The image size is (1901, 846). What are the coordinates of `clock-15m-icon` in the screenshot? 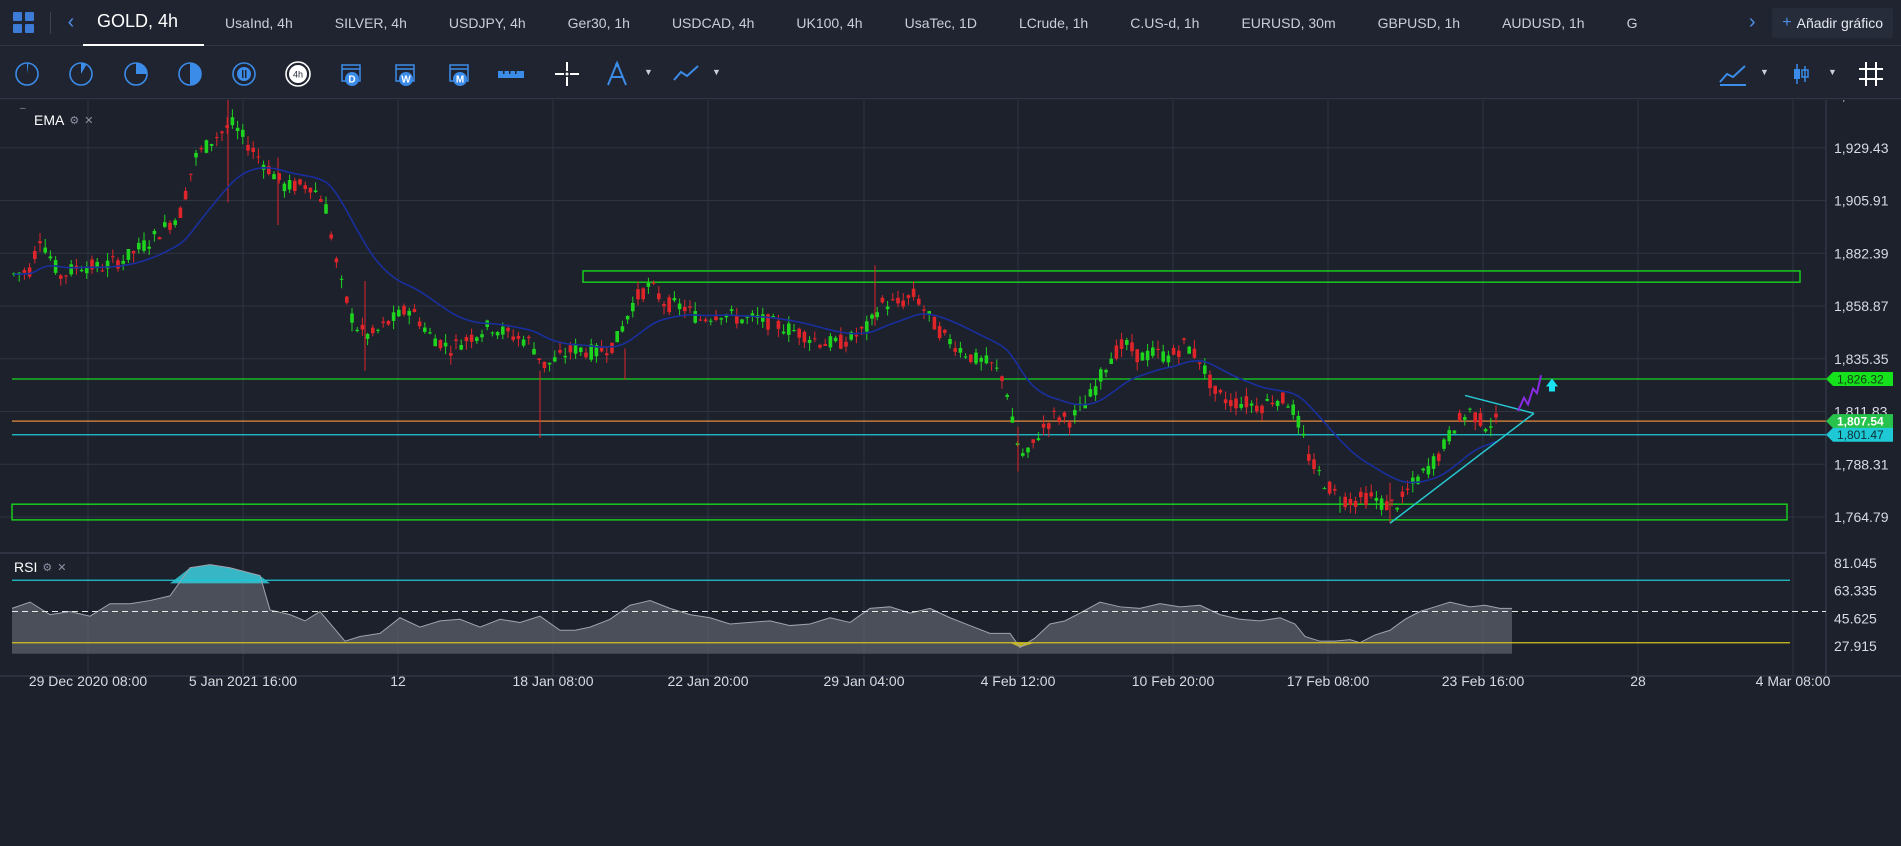 It's located at (81, 74).